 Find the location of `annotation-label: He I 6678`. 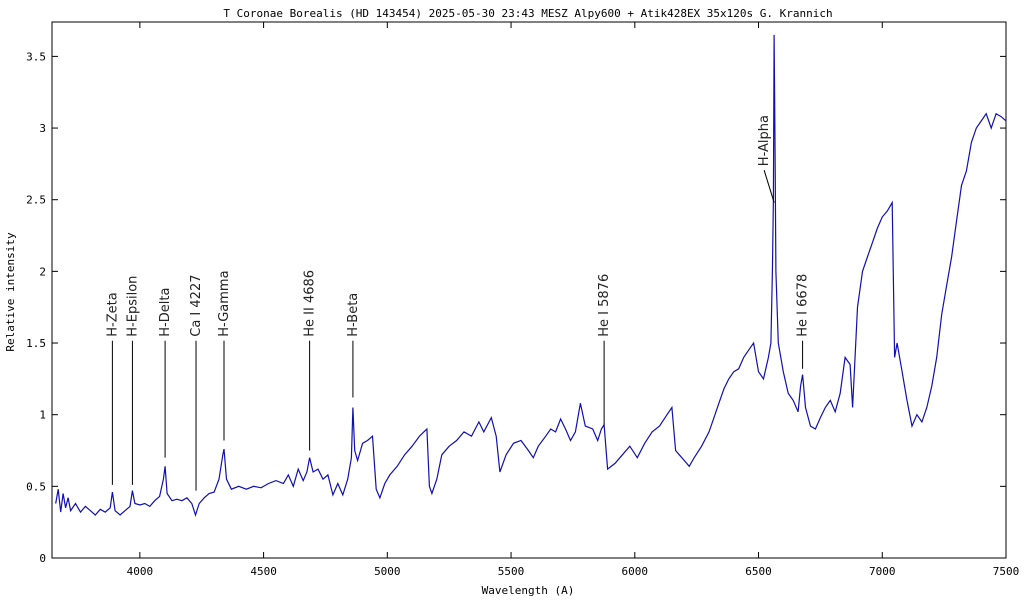

annotation-label: He I 6678 is located at coordinates (803, 305).